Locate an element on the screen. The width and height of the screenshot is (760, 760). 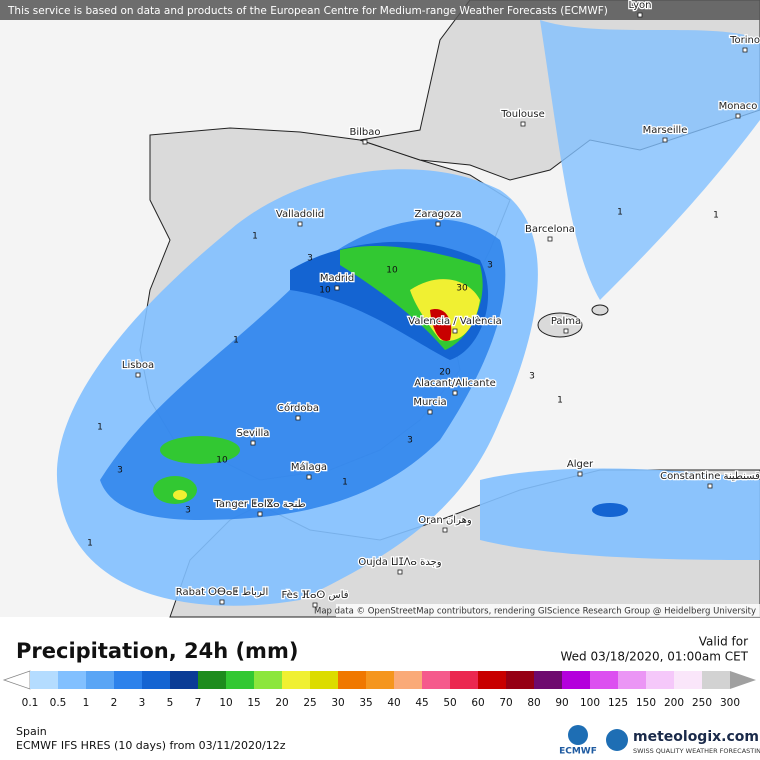
city-label: Málaga is located at coordinates (309, 467).